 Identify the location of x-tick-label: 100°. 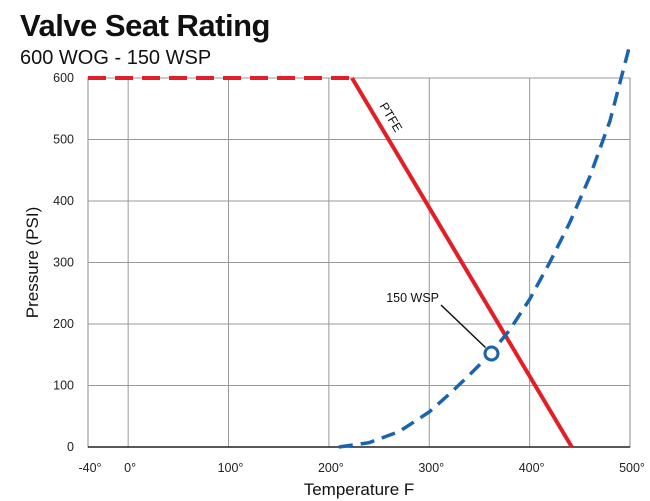
(231, 468).